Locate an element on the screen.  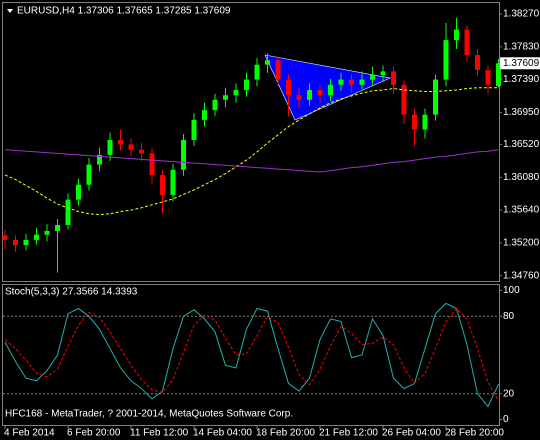
line-series is located at coordinates (251, 161).